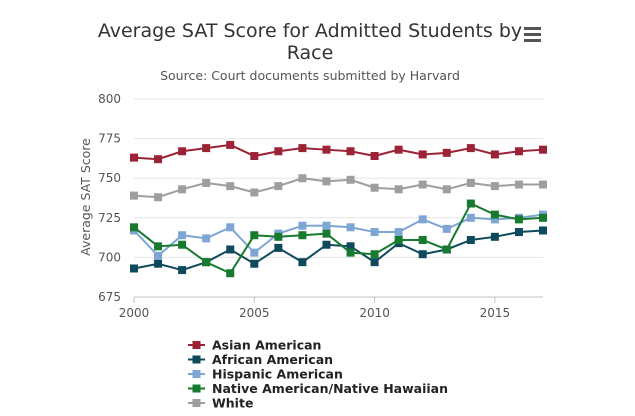 The image size is (635, 416). I want to click on legend-label: African American, so click(272, 359).